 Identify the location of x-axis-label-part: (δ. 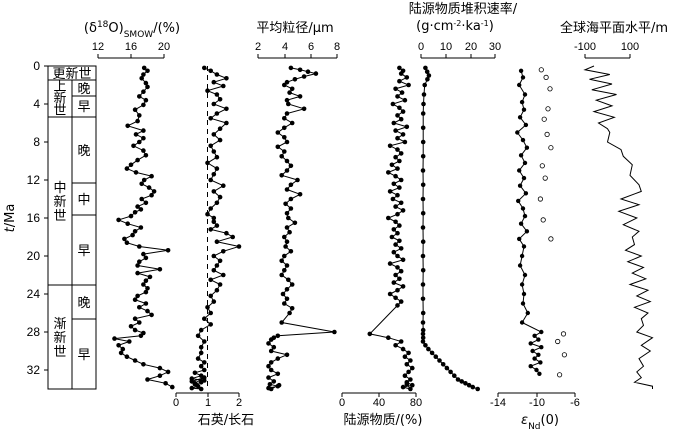
(90, 28).